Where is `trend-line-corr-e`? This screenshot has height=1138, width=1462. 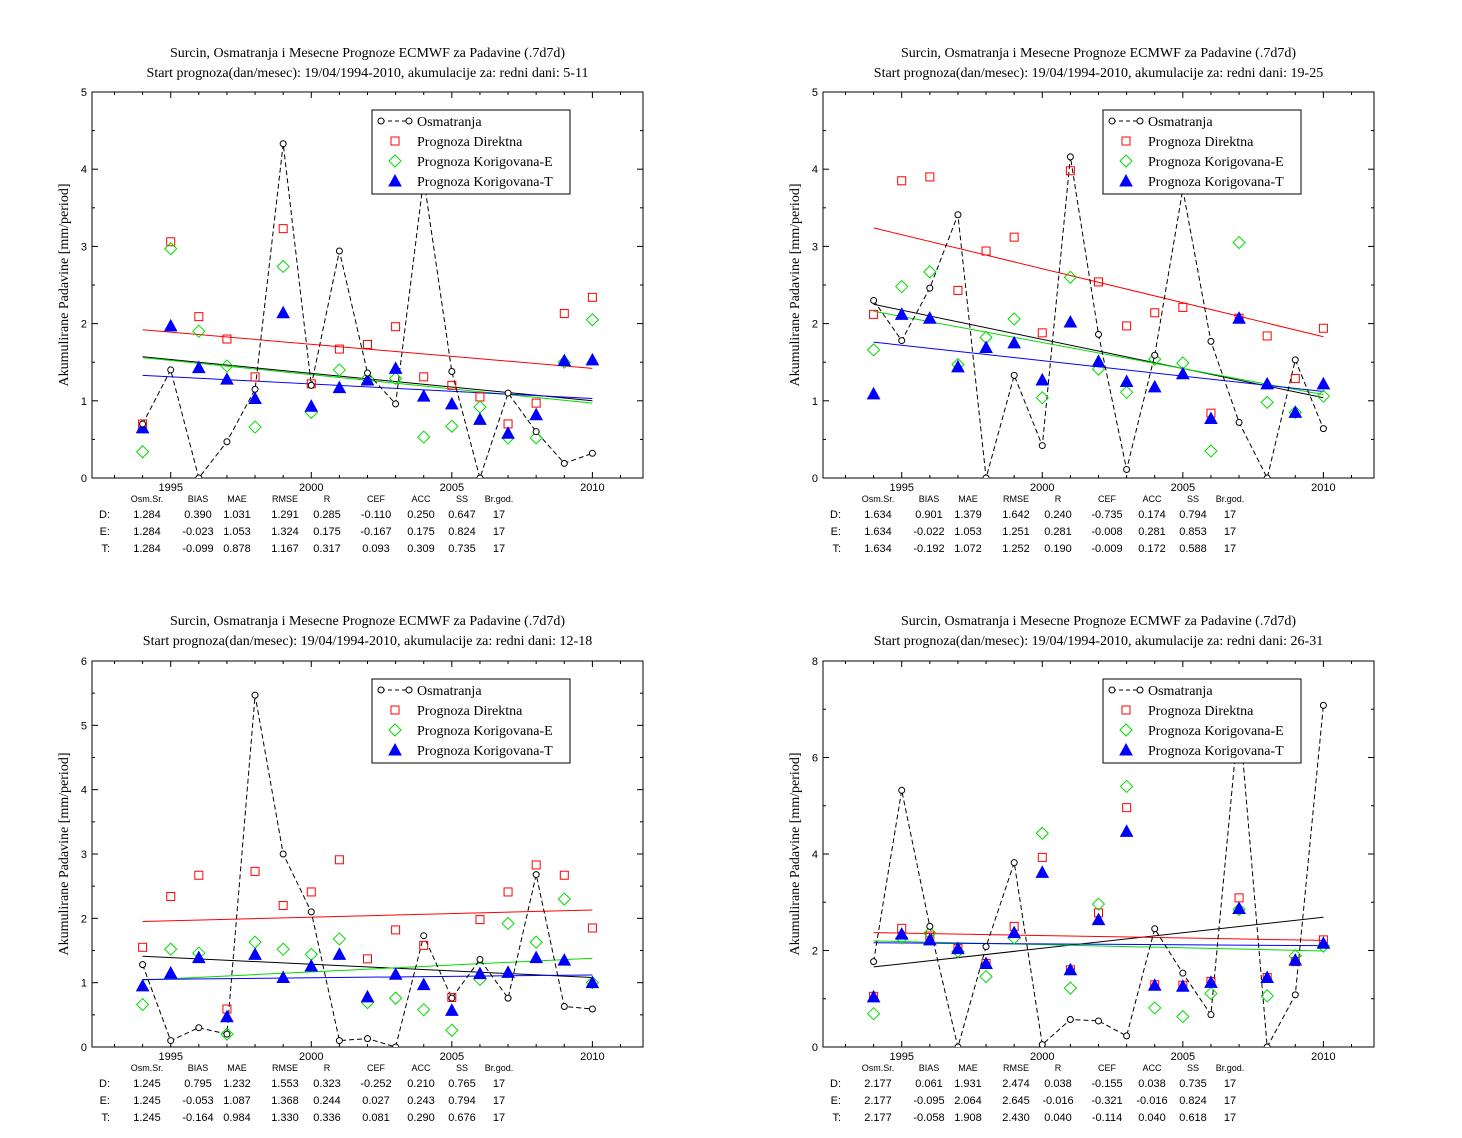
trend-line-corr-e is located at coordinates (367, 969).